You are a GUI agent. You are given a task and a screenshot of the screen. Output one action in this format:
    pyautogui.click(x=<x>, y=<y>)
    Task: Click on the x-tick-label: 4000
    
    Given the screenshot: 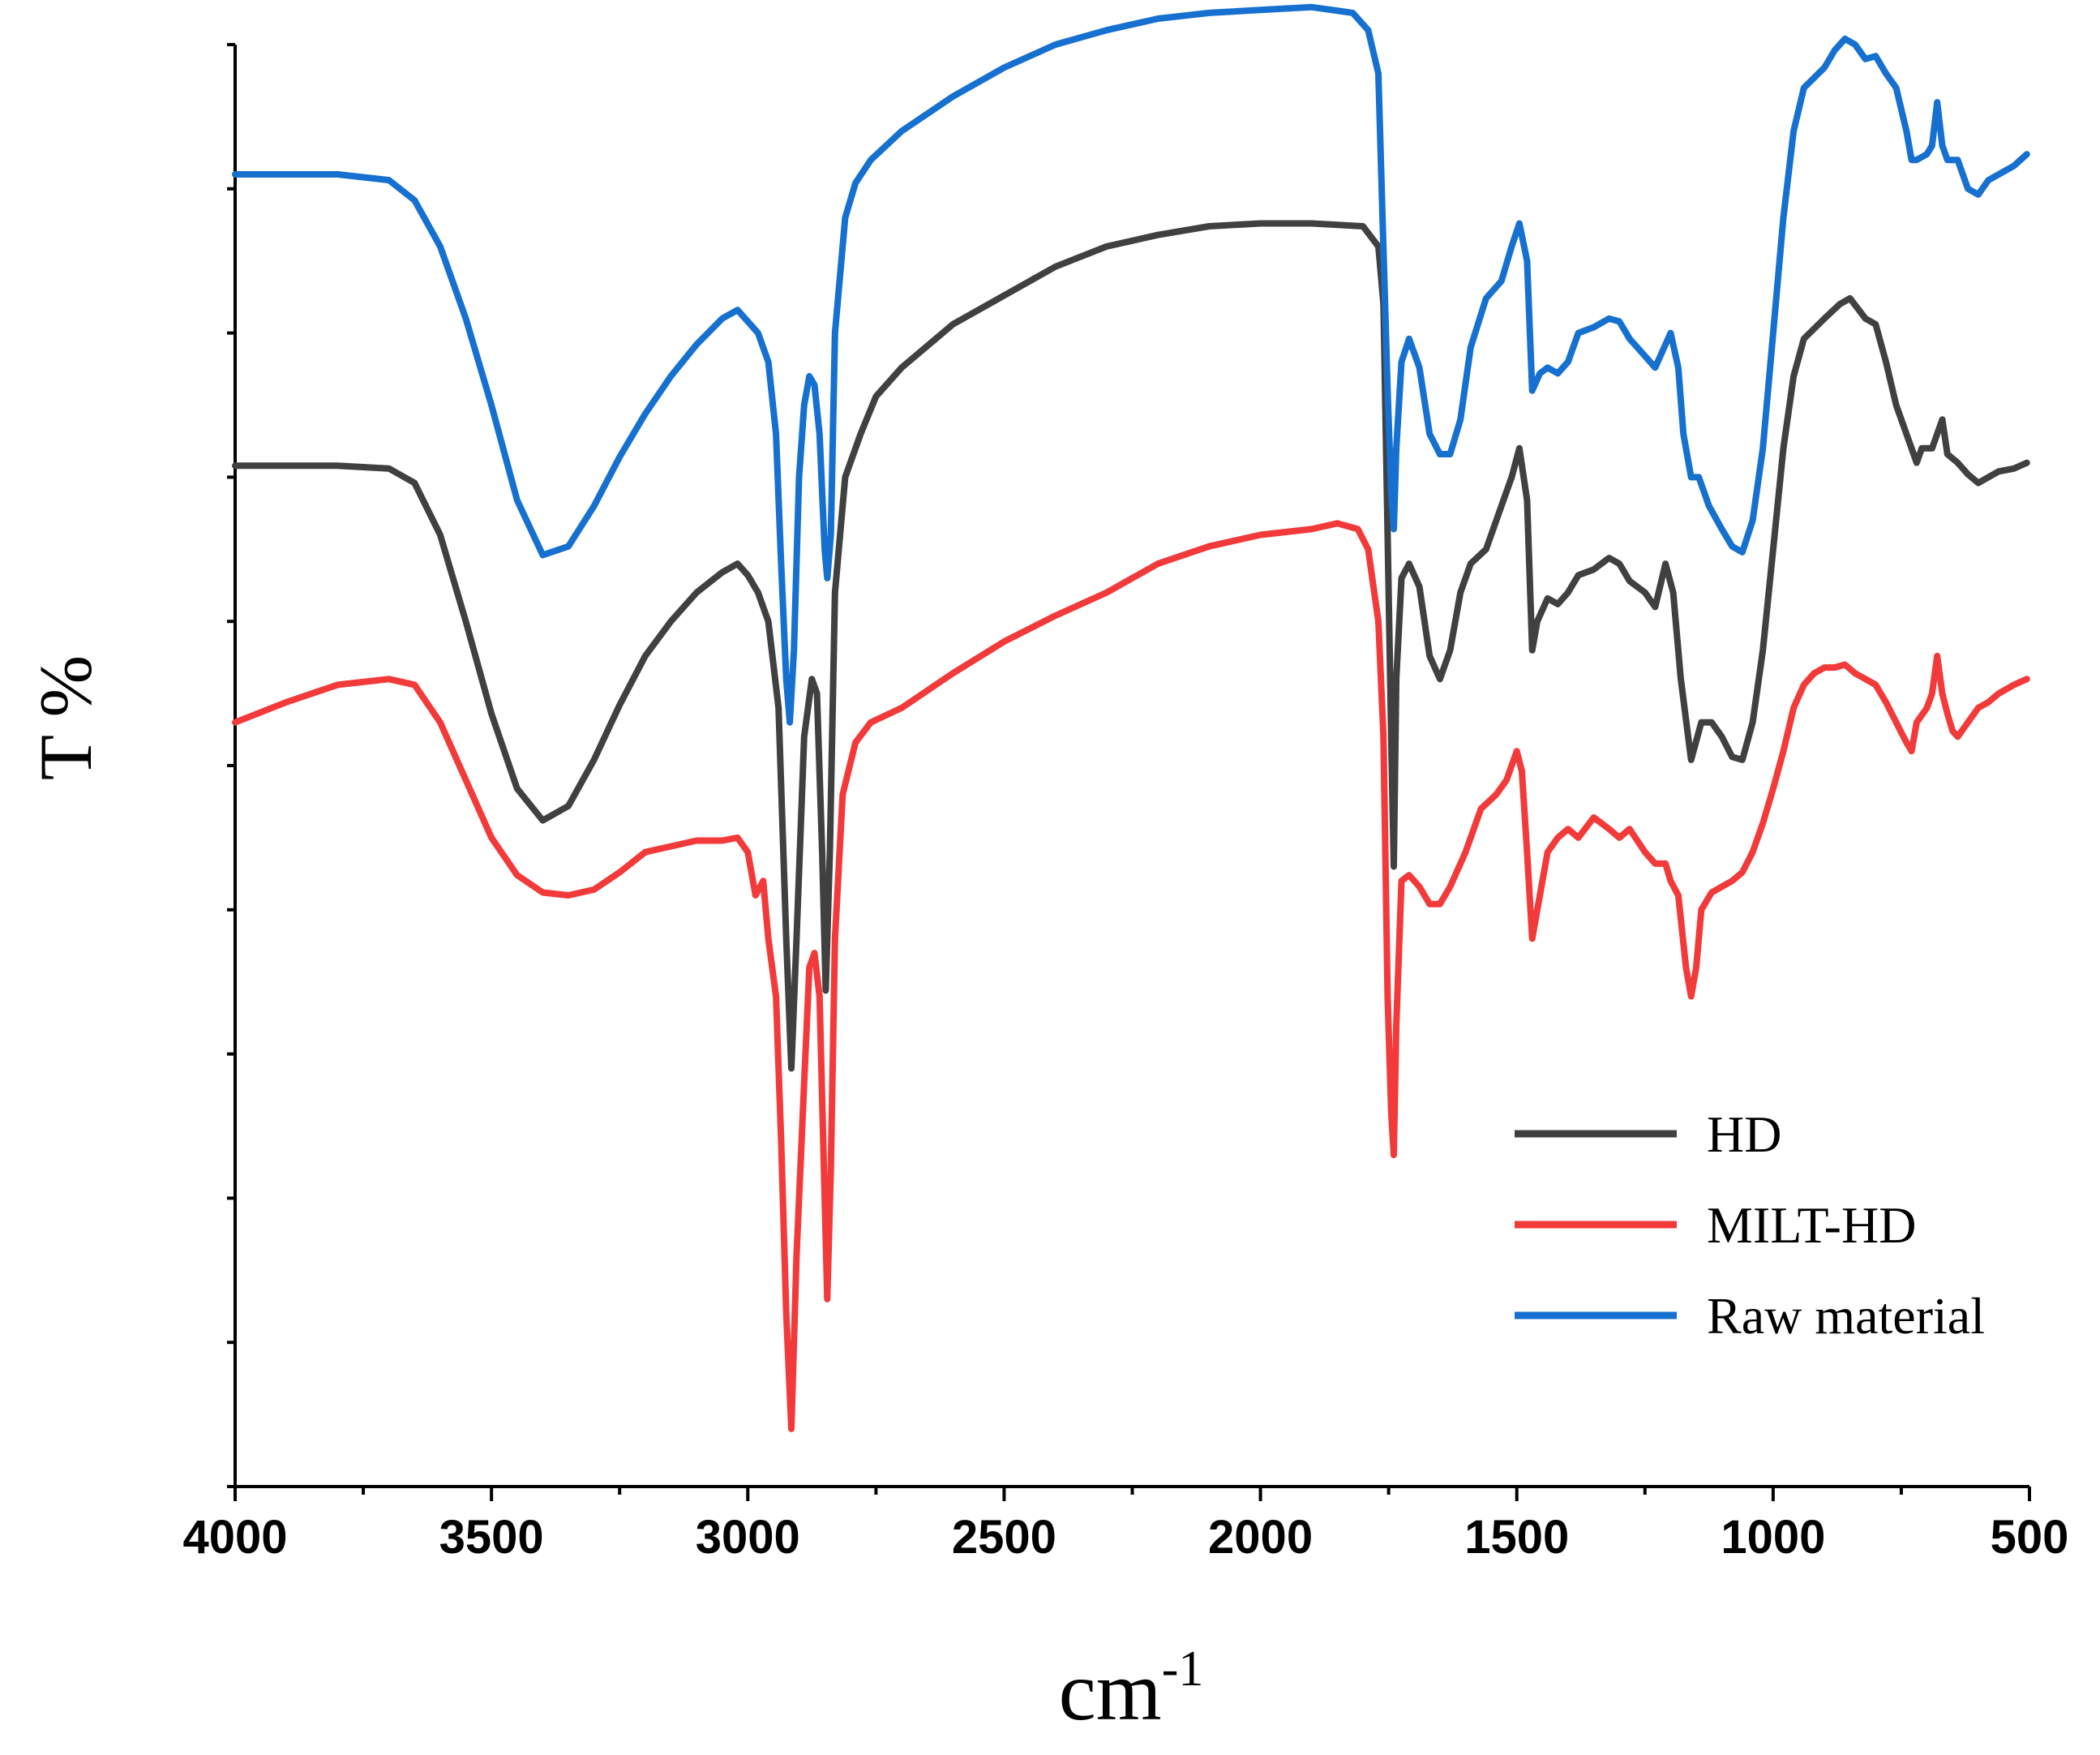 What is the action you would take?
    pyautogui.click(x=235, y=1537)
    